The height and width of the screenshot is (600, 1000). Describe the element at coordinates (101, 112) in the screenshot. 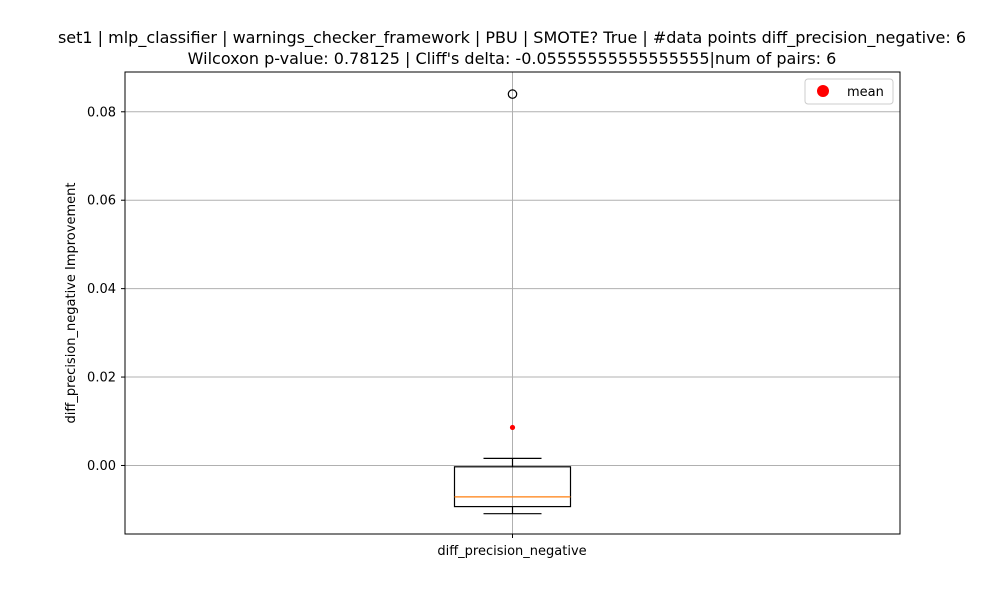

I see `y-tick-label: 0.08` at that location.